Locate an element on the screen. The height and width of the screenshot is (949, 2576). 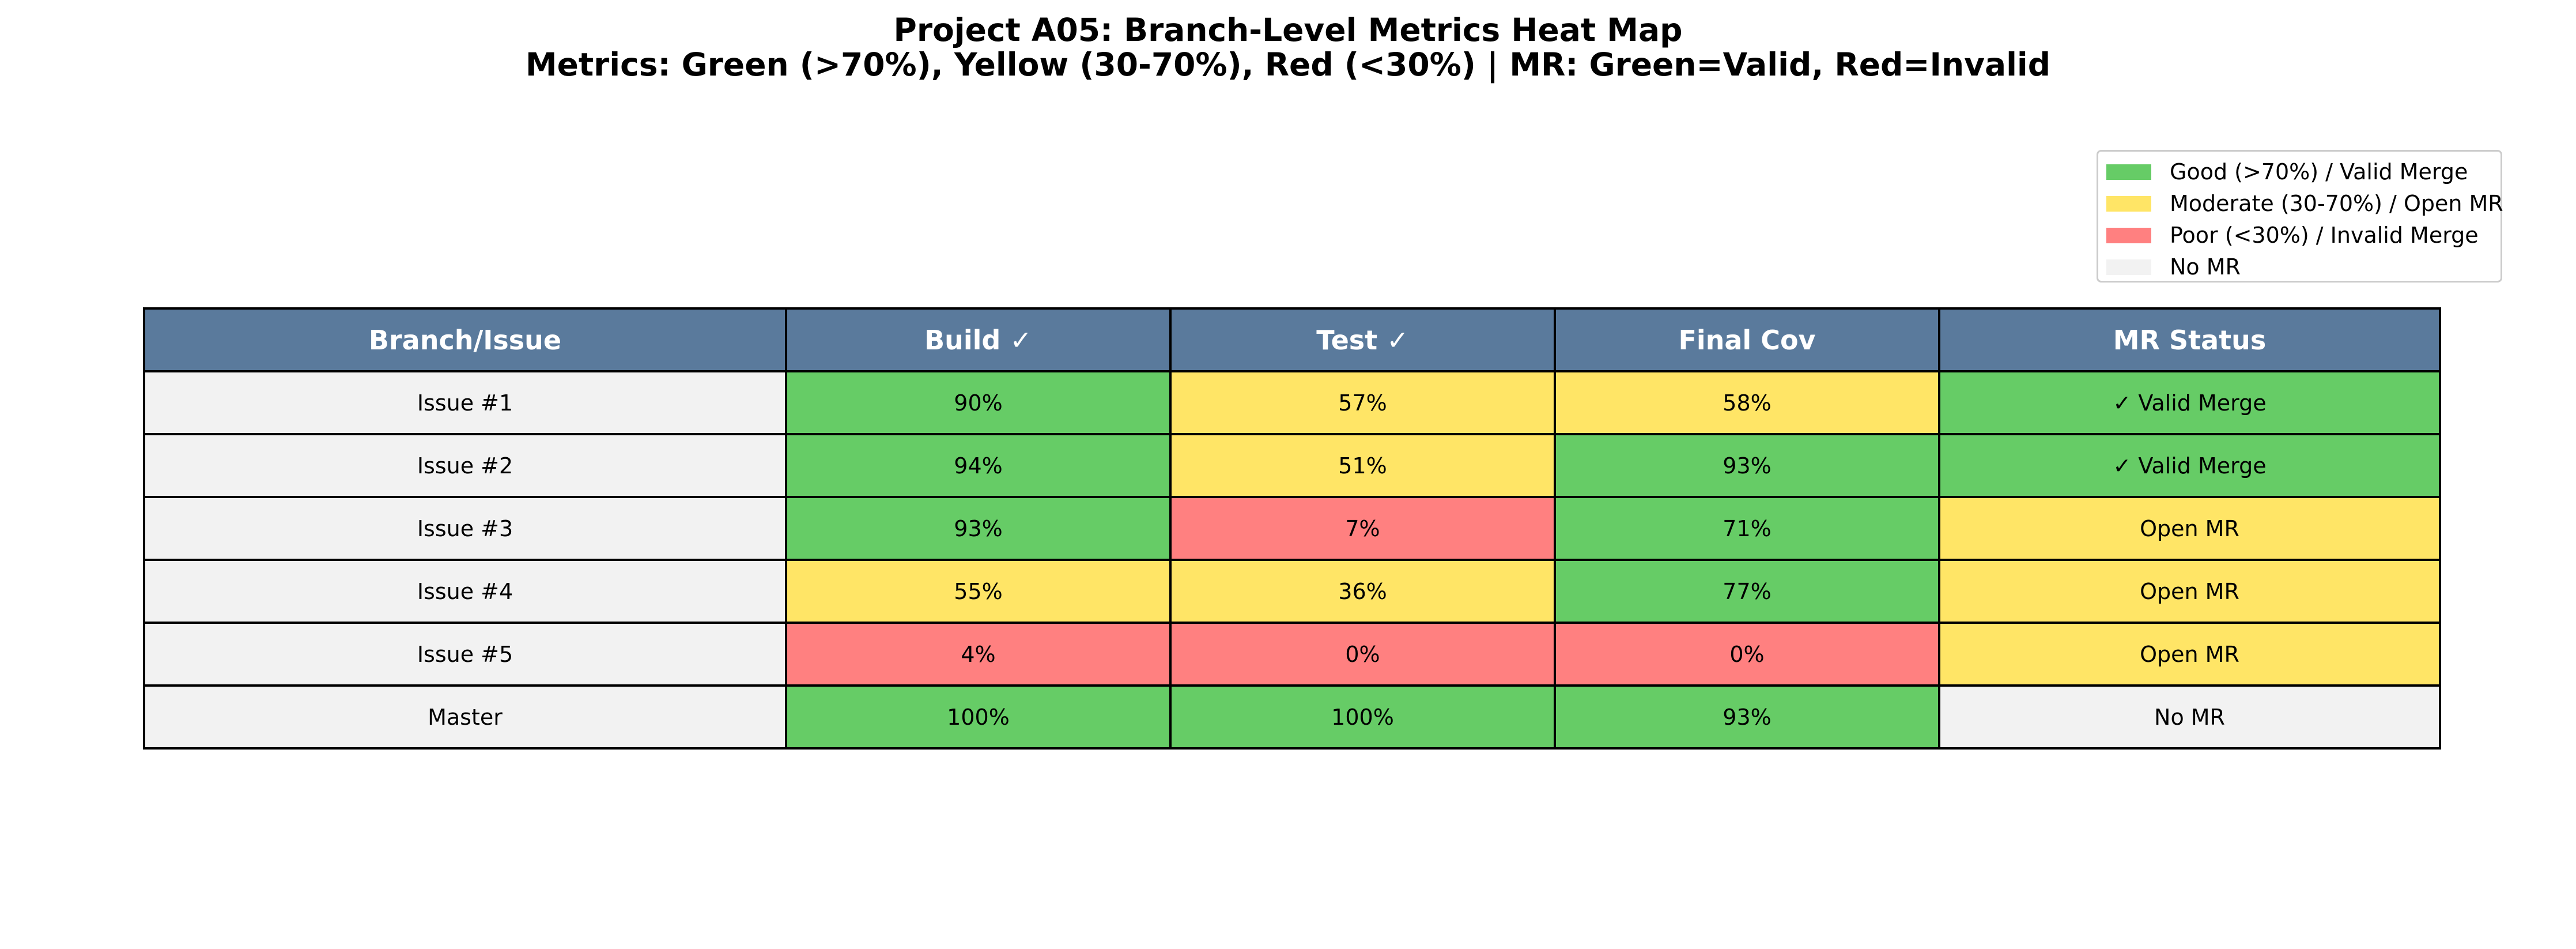
build-cell: 94% is located at coordinates (978, 465).